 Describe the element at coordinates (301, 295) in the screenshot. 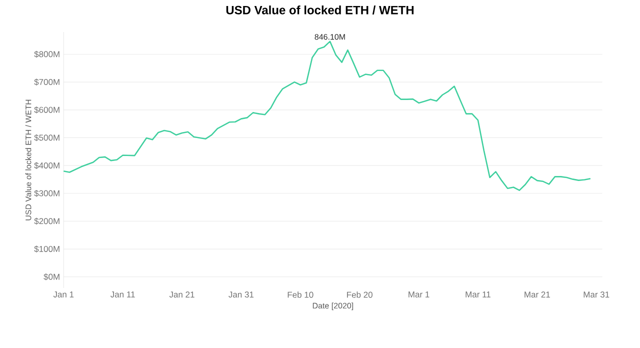

I see `x-tick-label: Feb 10` at that location.